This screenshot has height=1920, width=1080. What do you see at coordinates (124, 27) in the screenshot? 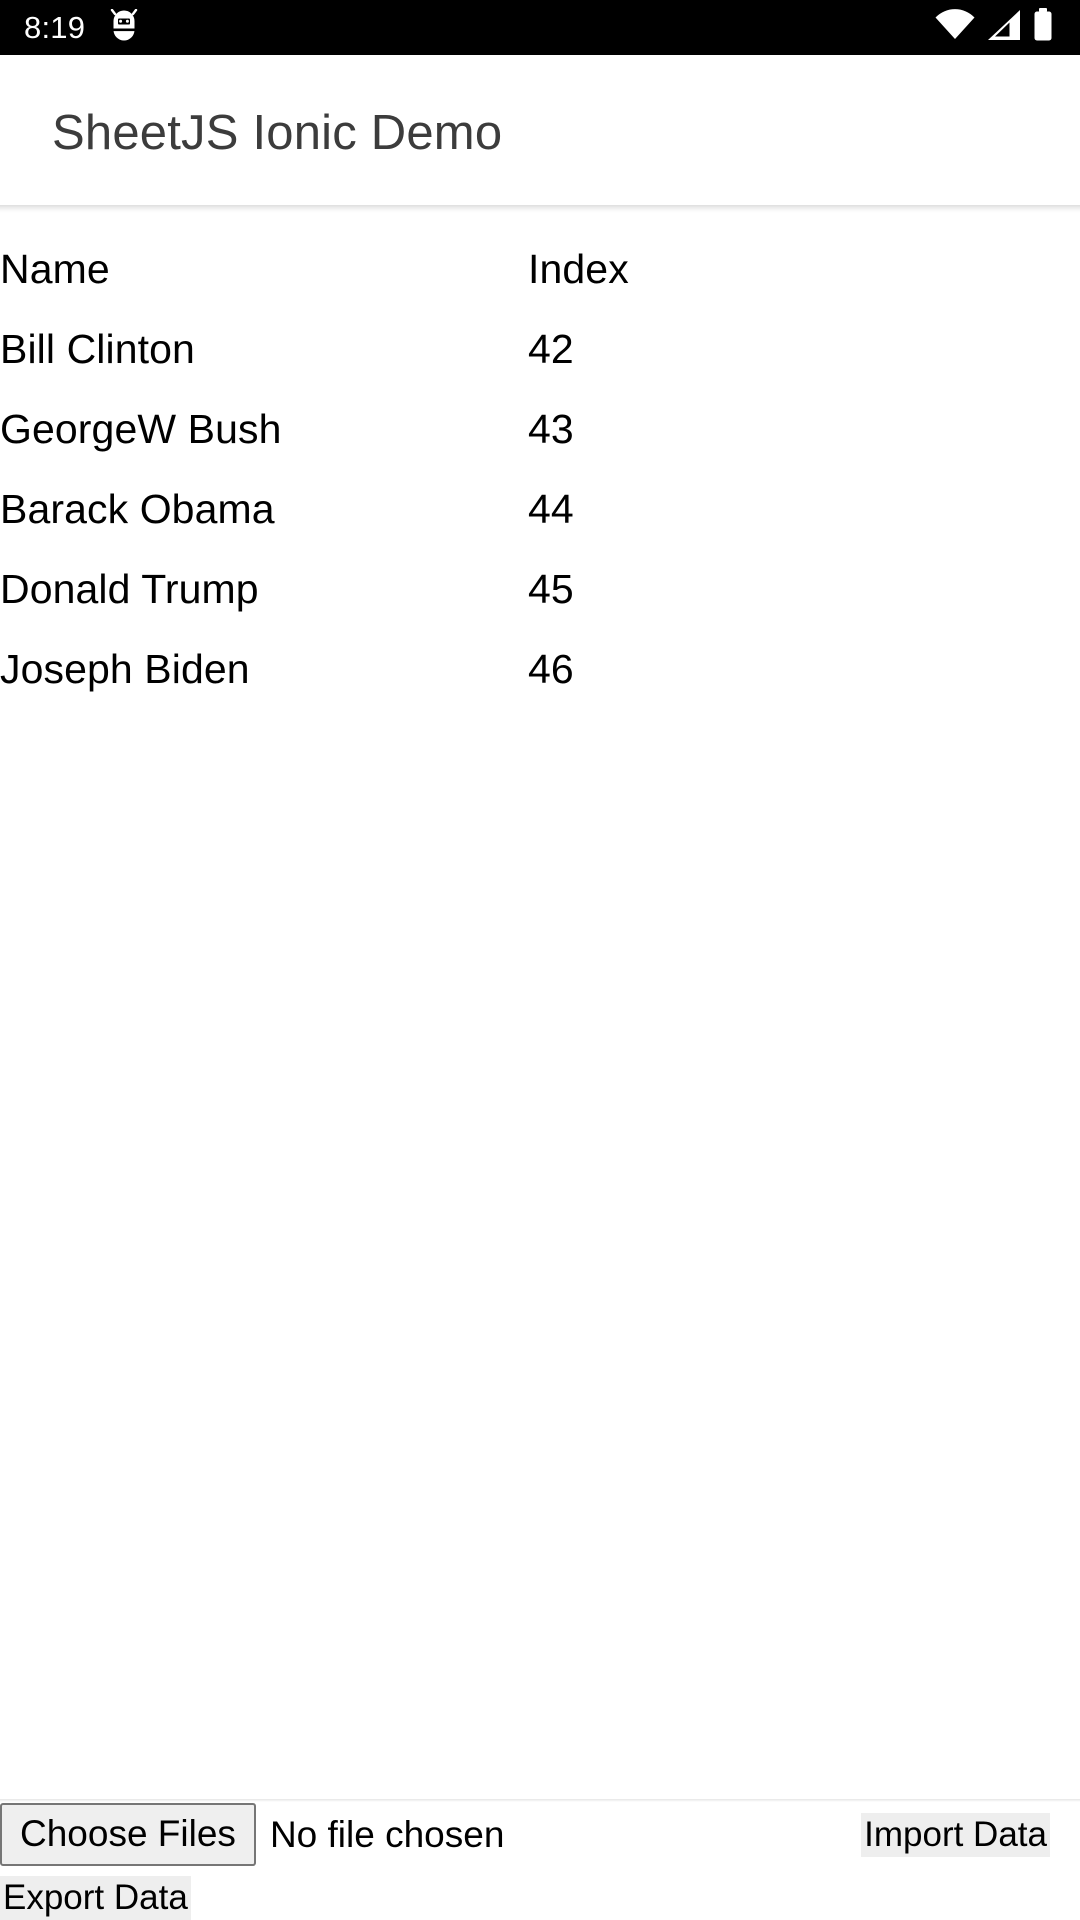
I see `android-bug-icon` at bounding box center [124, 27].